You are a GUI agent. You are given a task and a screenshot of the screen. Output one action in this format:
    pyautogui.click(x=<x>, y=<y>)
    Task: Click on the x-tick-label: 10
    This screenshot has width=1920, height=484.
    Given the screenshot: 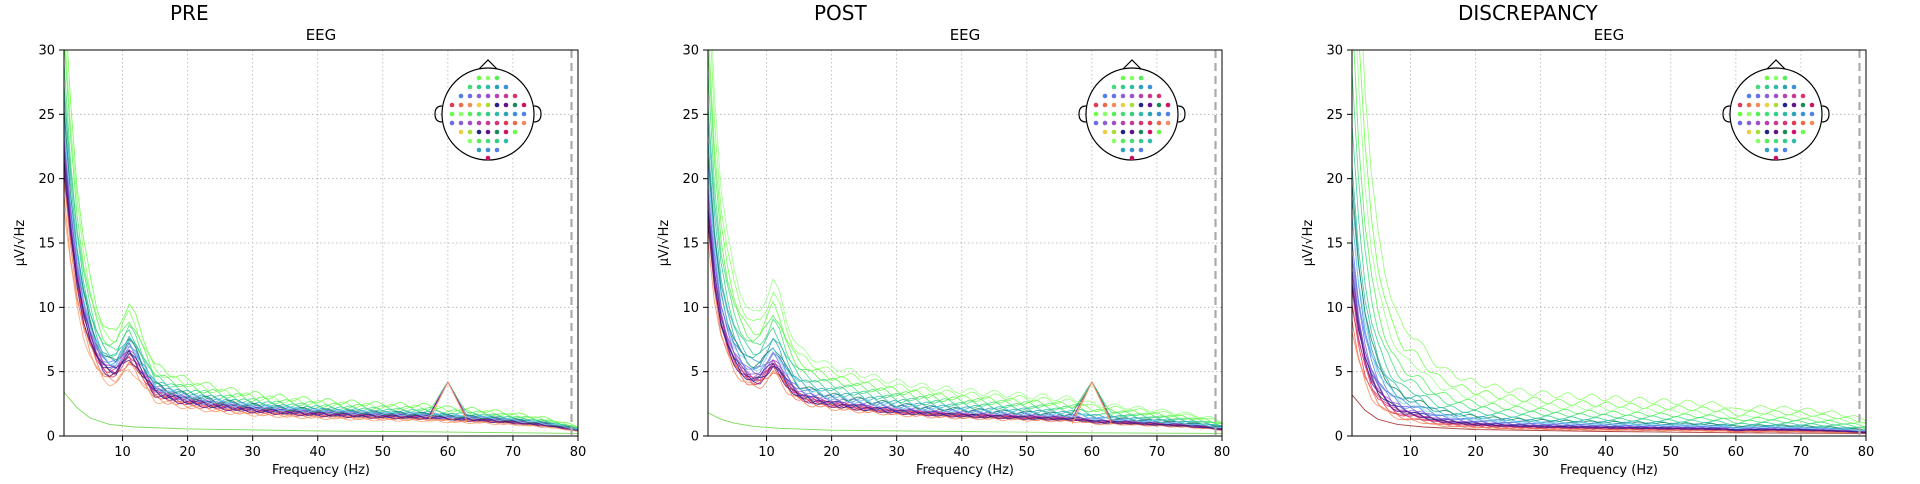 What is the action you would take?
    pyautogui.click(x=1410, y=452)
    